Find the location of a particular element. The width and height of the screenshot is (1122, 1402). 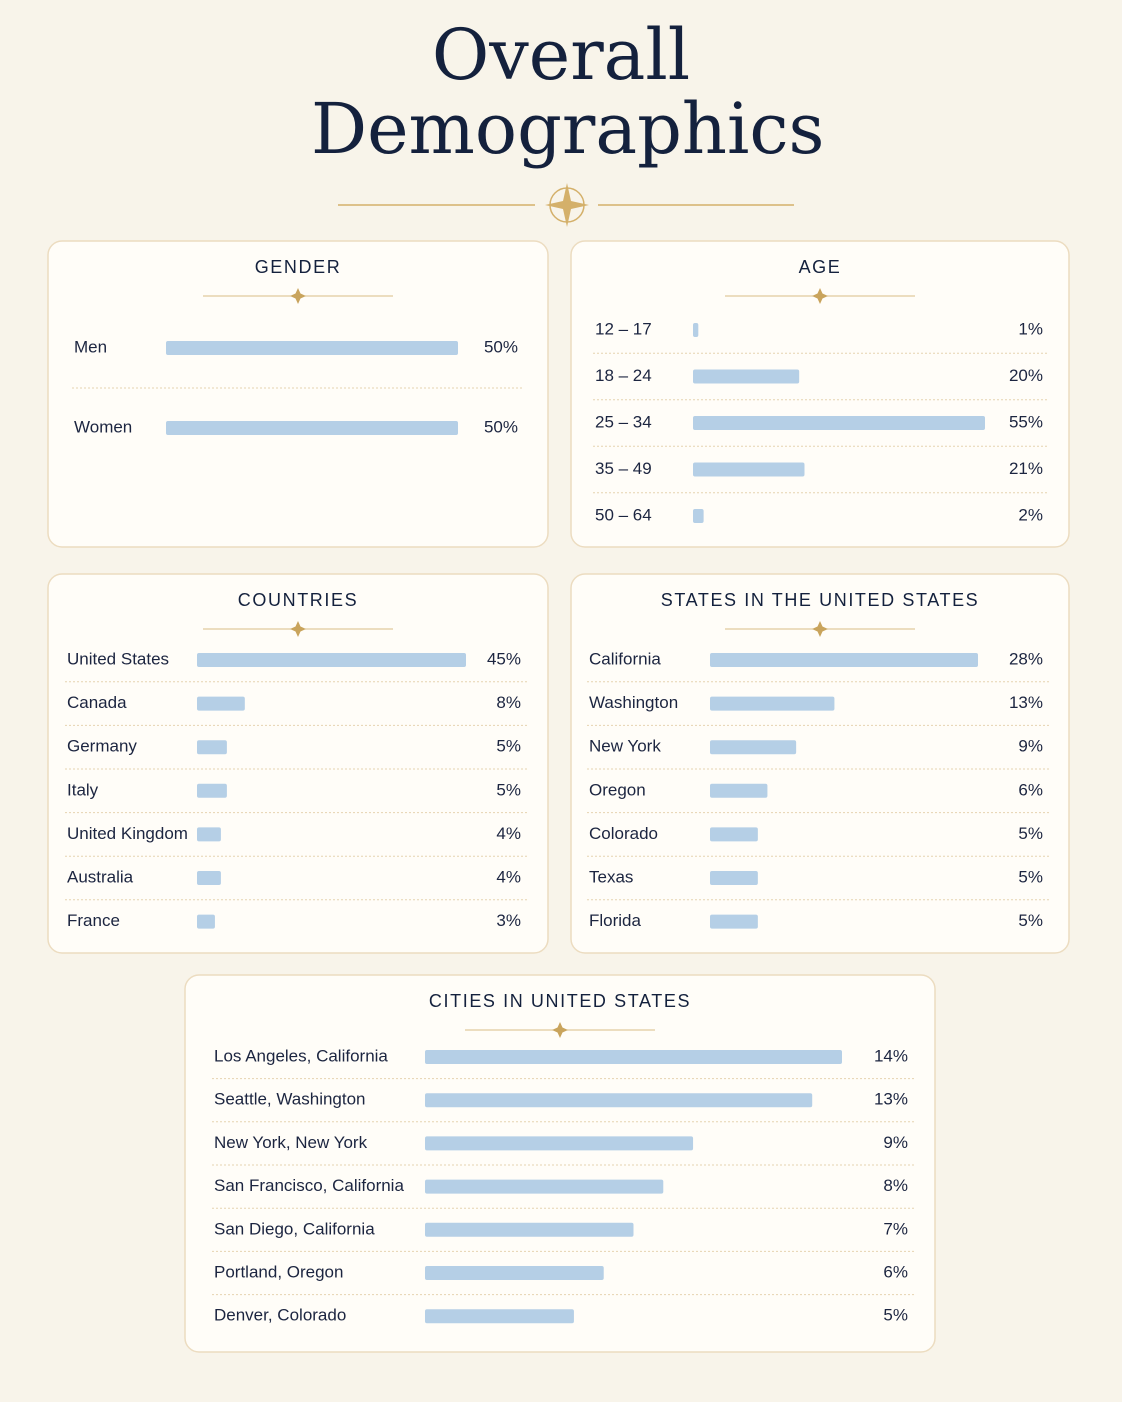

category-label: Washington is located at coordinates (633, 702).